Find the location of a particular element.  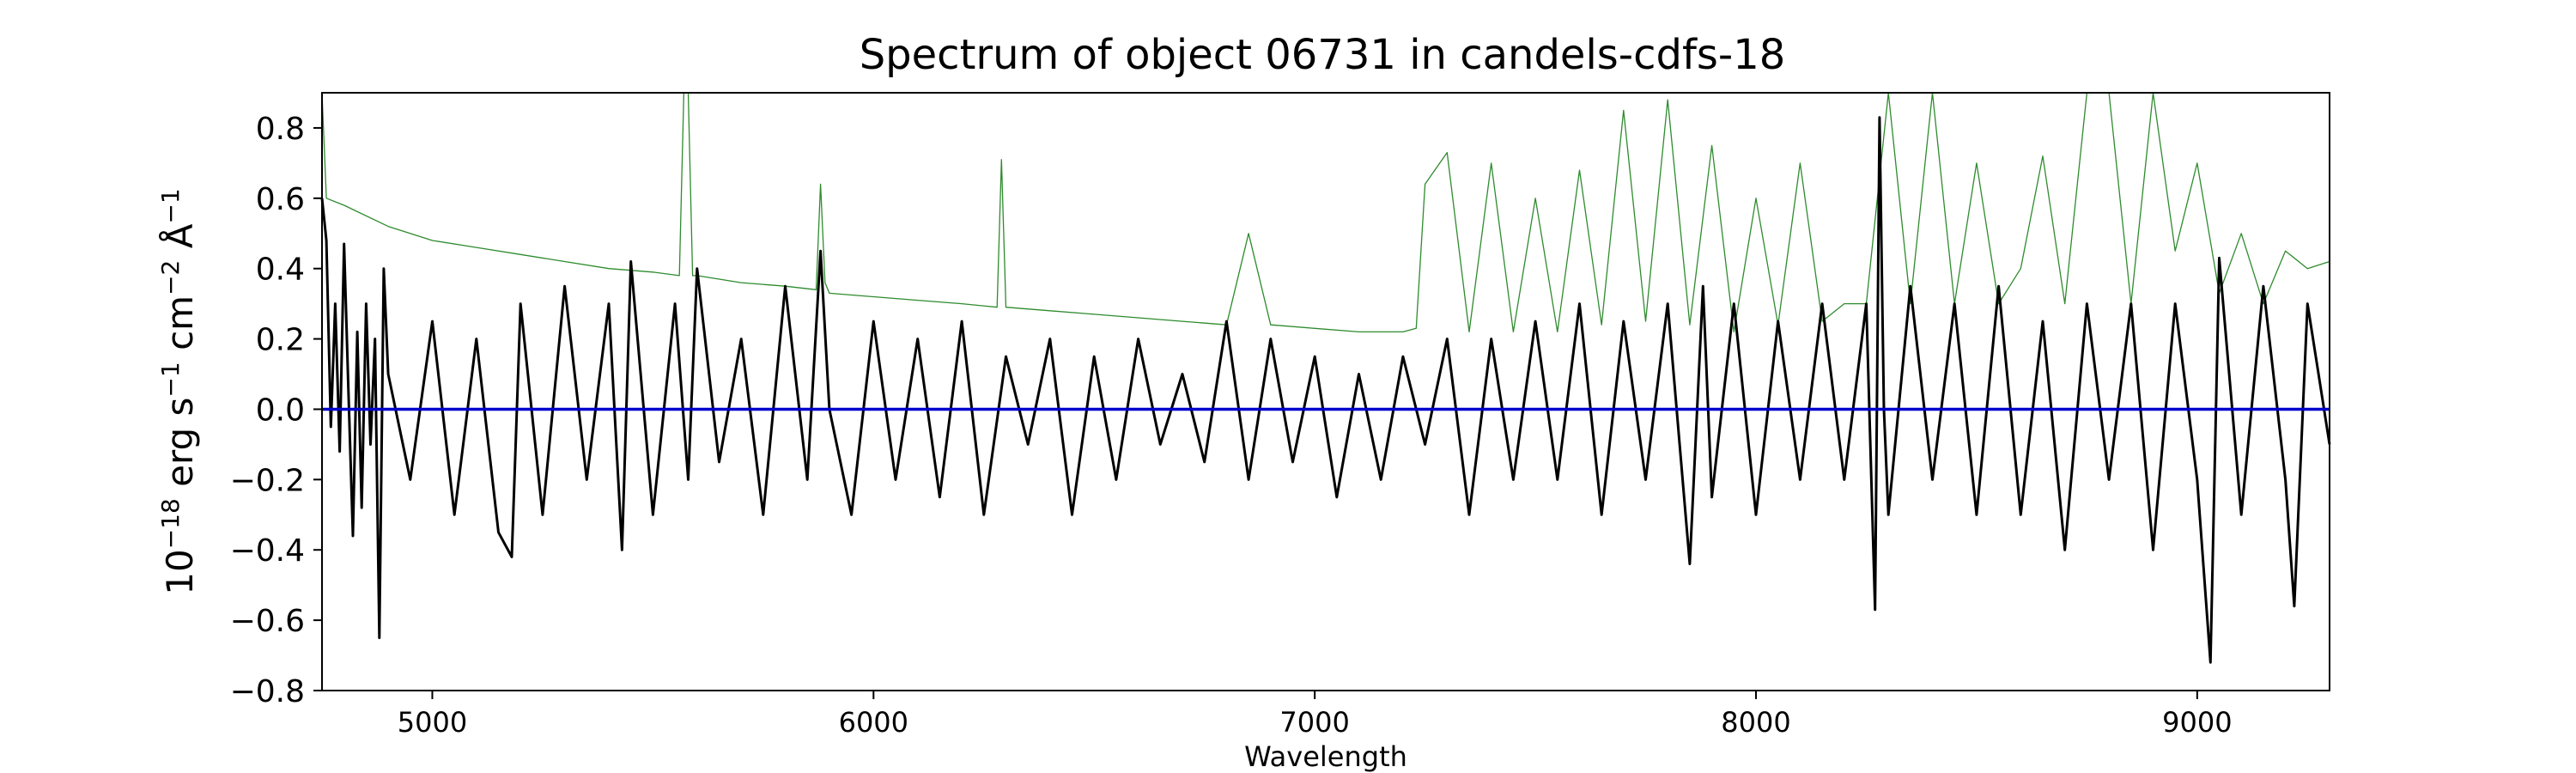

x-tick-label: 8000 is located at coordinates (1755, 722).